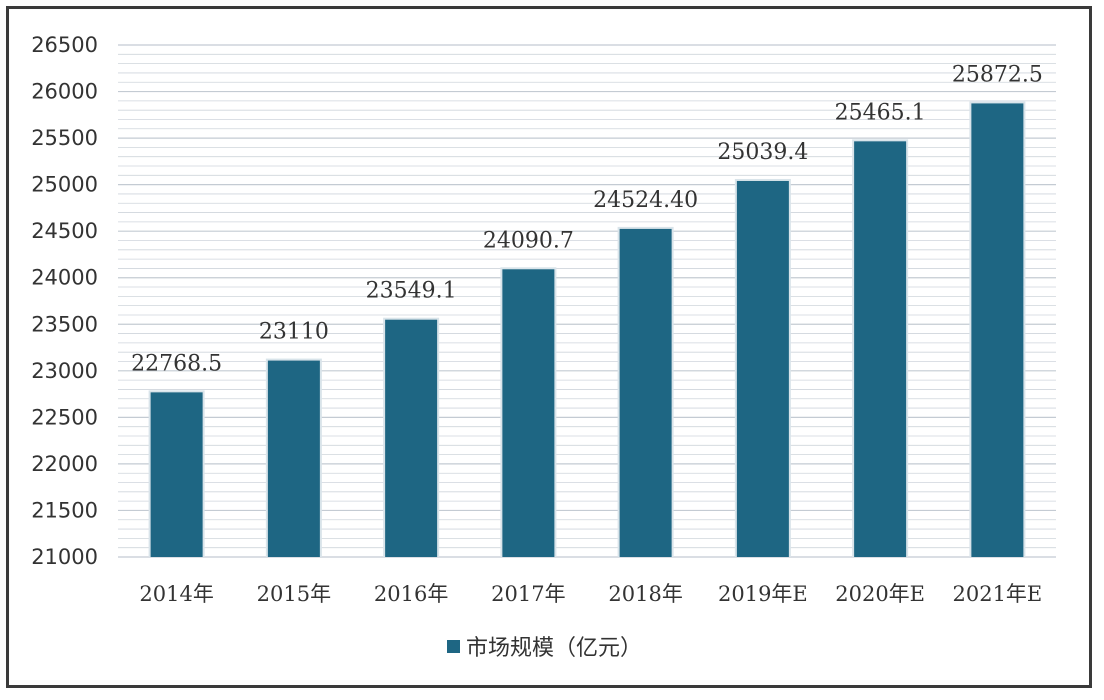  I want to click on legend-label: 市场规模（亿元）, so click(554, 648).